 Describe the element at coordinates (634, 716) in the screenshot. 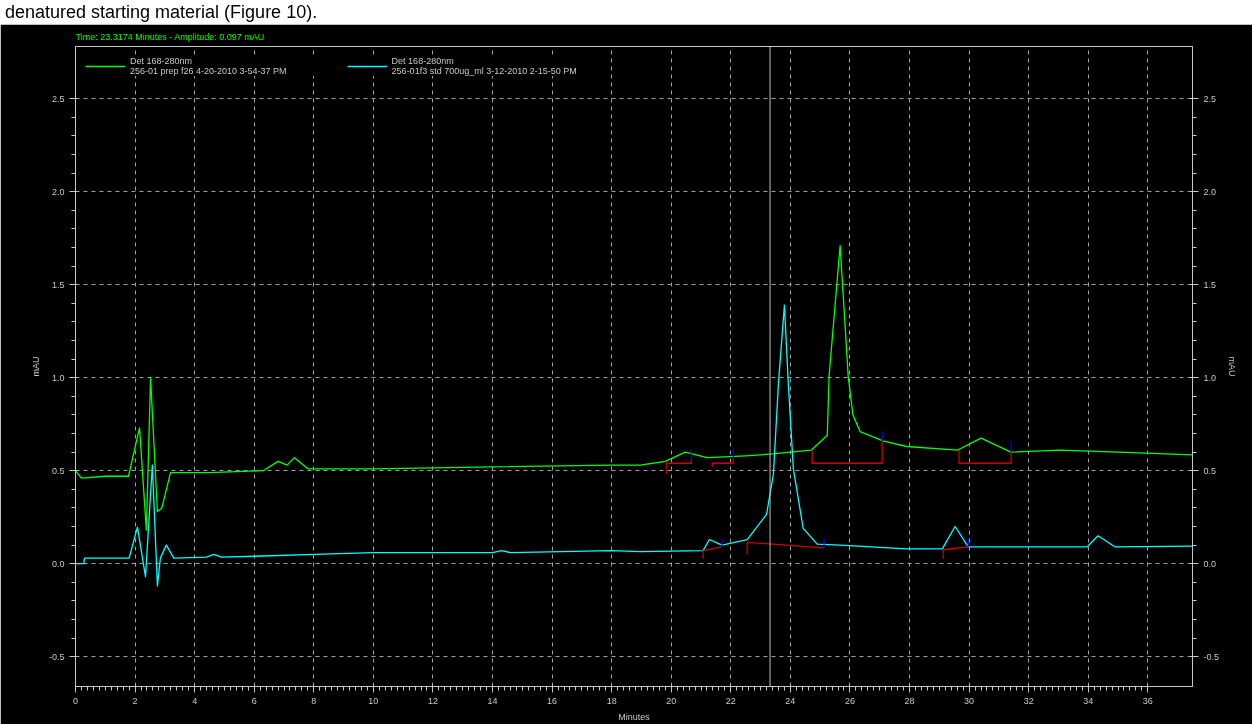

I see `x-axis-title: Minutes` at that location.